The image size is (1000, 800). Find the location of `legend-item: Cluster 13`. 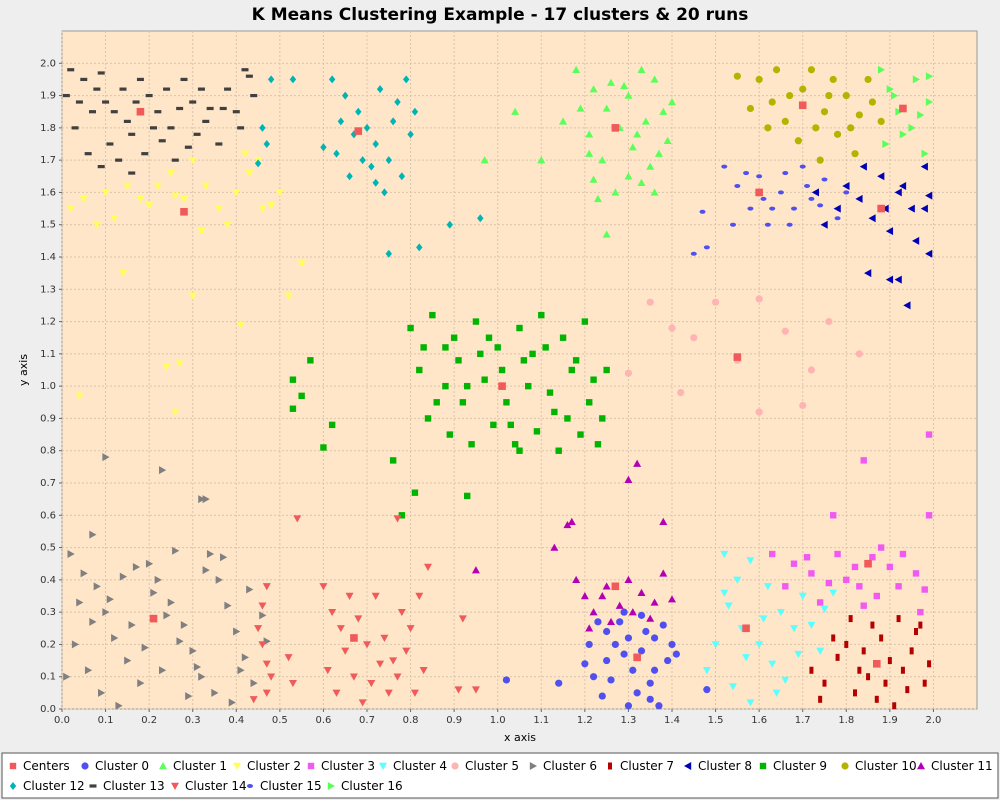

legend-item: Cluster 13 is located at coordinates (127, 786).